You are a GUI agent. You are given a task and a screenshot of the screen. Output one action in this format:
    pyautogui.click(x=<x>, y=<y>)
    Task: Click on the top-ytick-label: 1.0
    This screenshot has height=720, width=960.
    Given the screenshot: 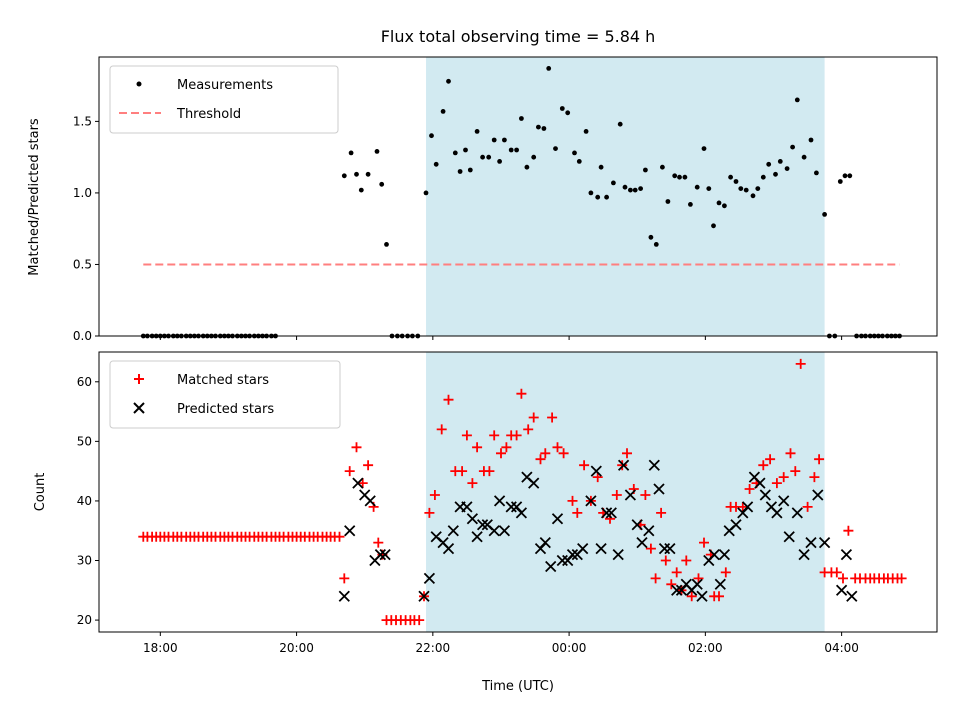 What is the action you would take?
    pyautogui.click(x=82, y=193)
    